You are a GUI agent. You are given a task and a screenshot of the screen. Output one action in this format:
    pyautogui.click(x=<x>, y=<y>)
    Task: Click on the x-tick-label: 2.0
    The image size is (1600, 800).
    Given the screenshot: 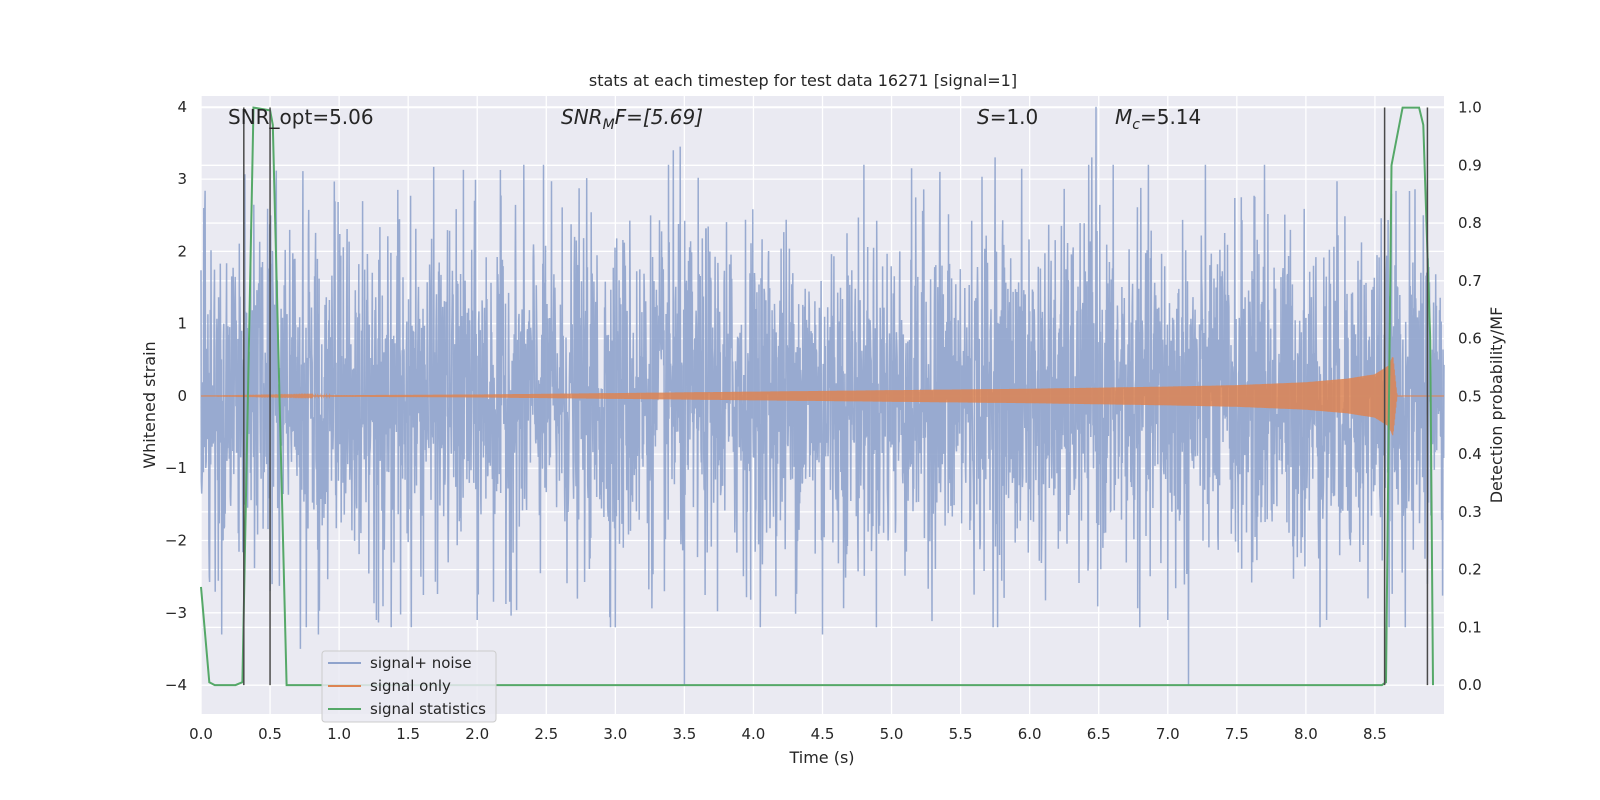 What is the action you would take?
    pyautogui.click(x=477, y=734)
    